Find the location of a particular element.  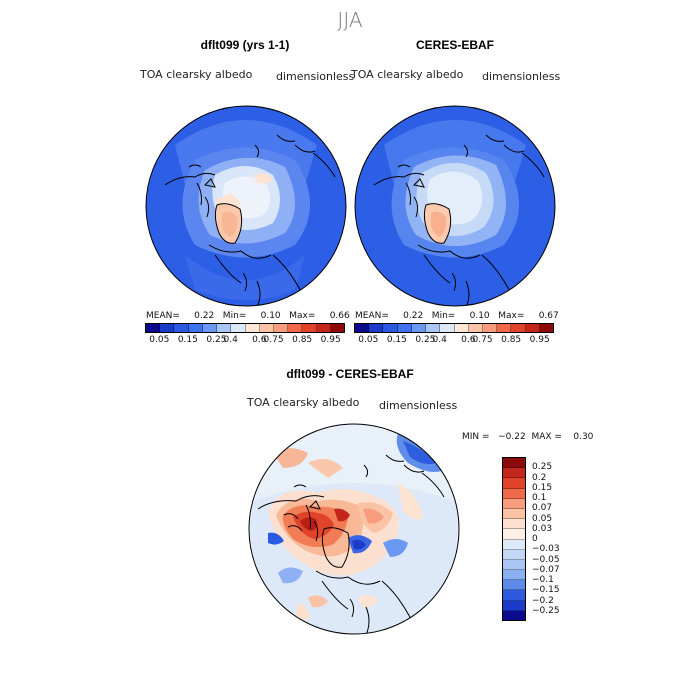

model-colorbar-tick-label: 0.25 is located at coordinates (216, 340).